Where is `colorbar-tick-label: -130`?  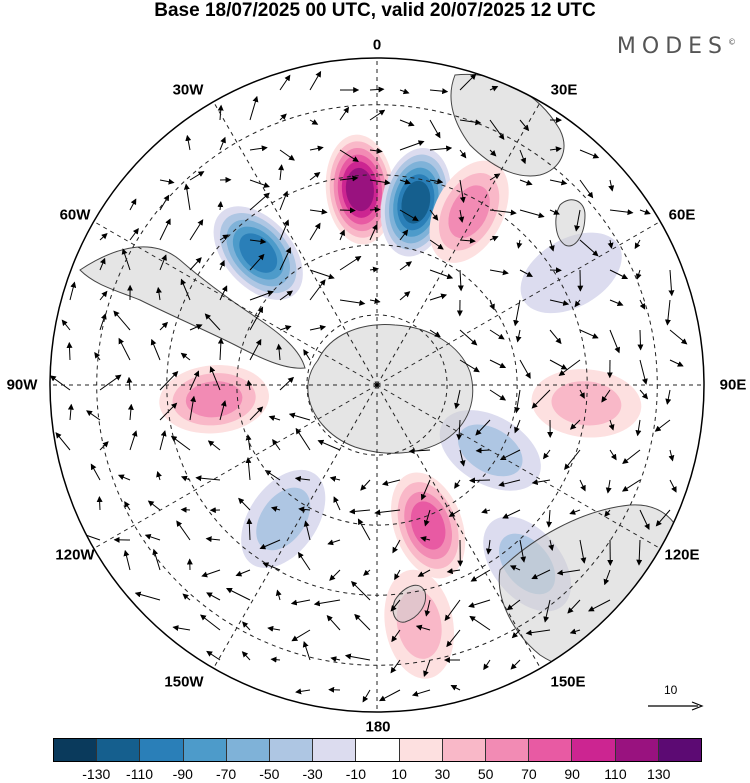
colorbar-tick-label: -130 is located at coordinates (96, 774).